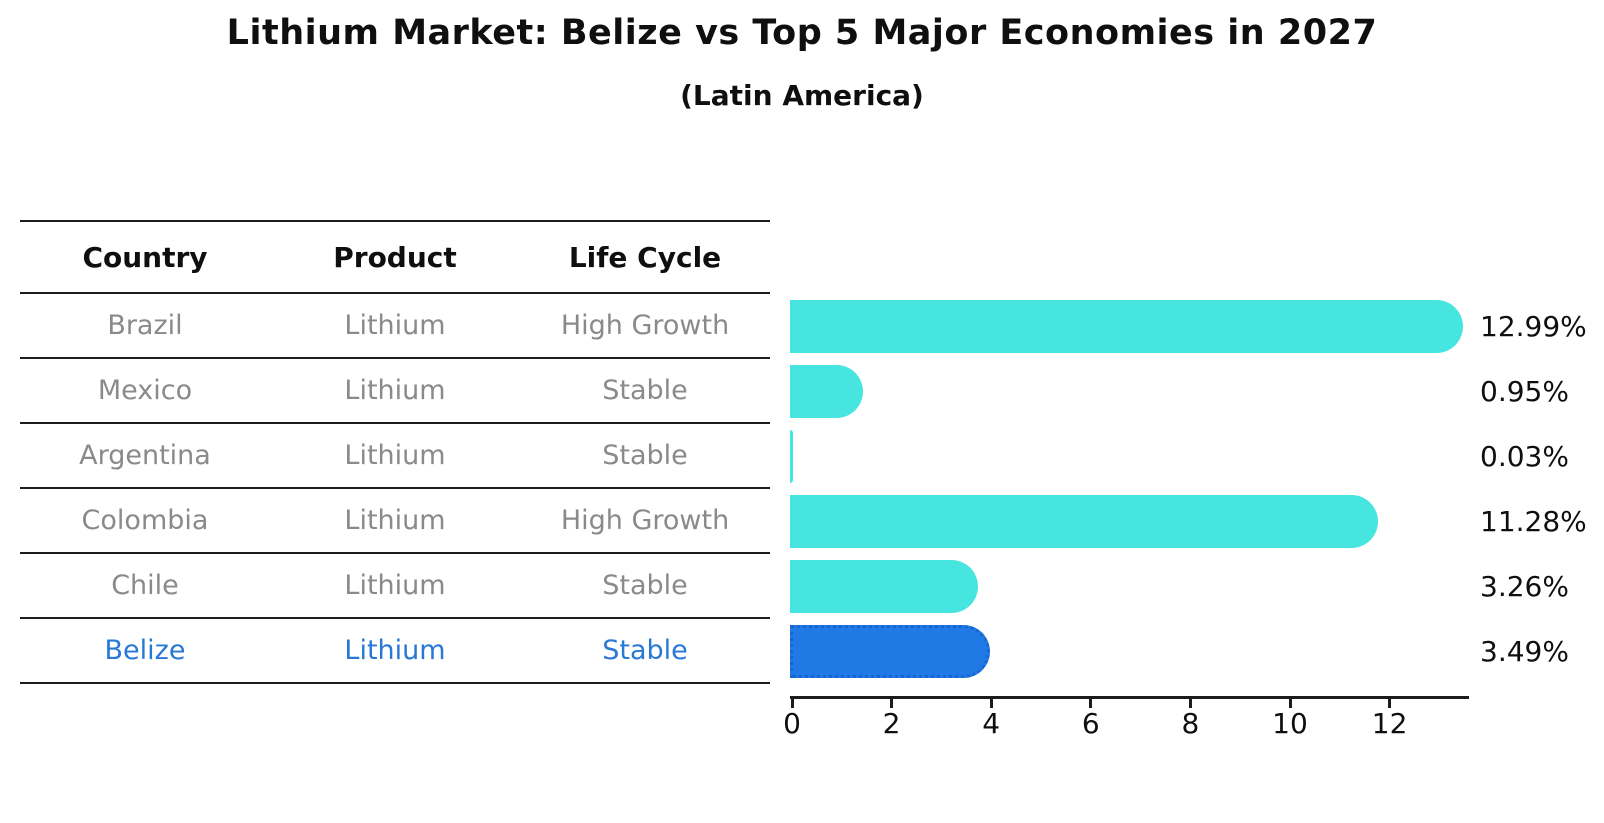 This screenshot has width=1604, height=823. I want to click on table-row-belize: Belize Lithium Stable, so click(395, 651).